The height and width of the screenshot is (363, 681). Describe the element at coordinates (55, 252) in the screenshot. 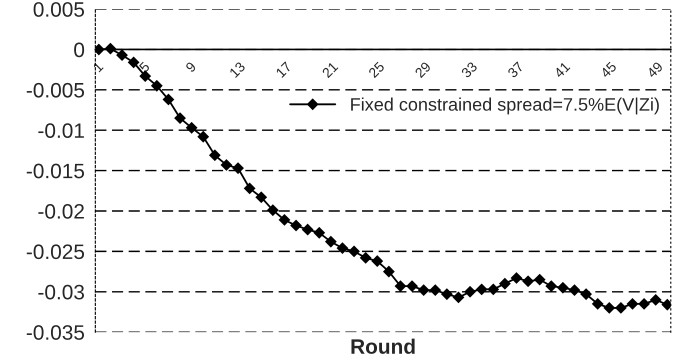

I see `y-tick-label: -0.025` at that location.